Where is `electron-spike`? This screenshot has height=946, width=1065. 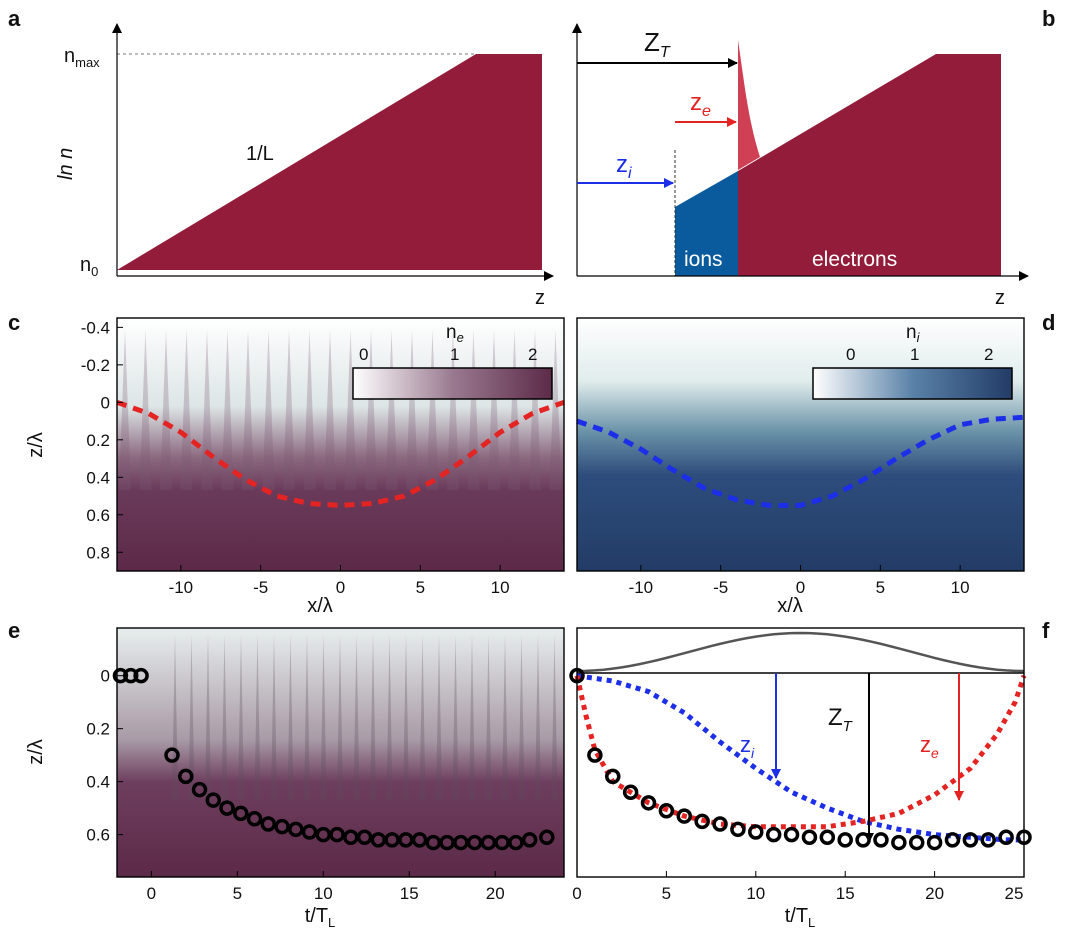
electron-spike is located at coordinates (749, 106).